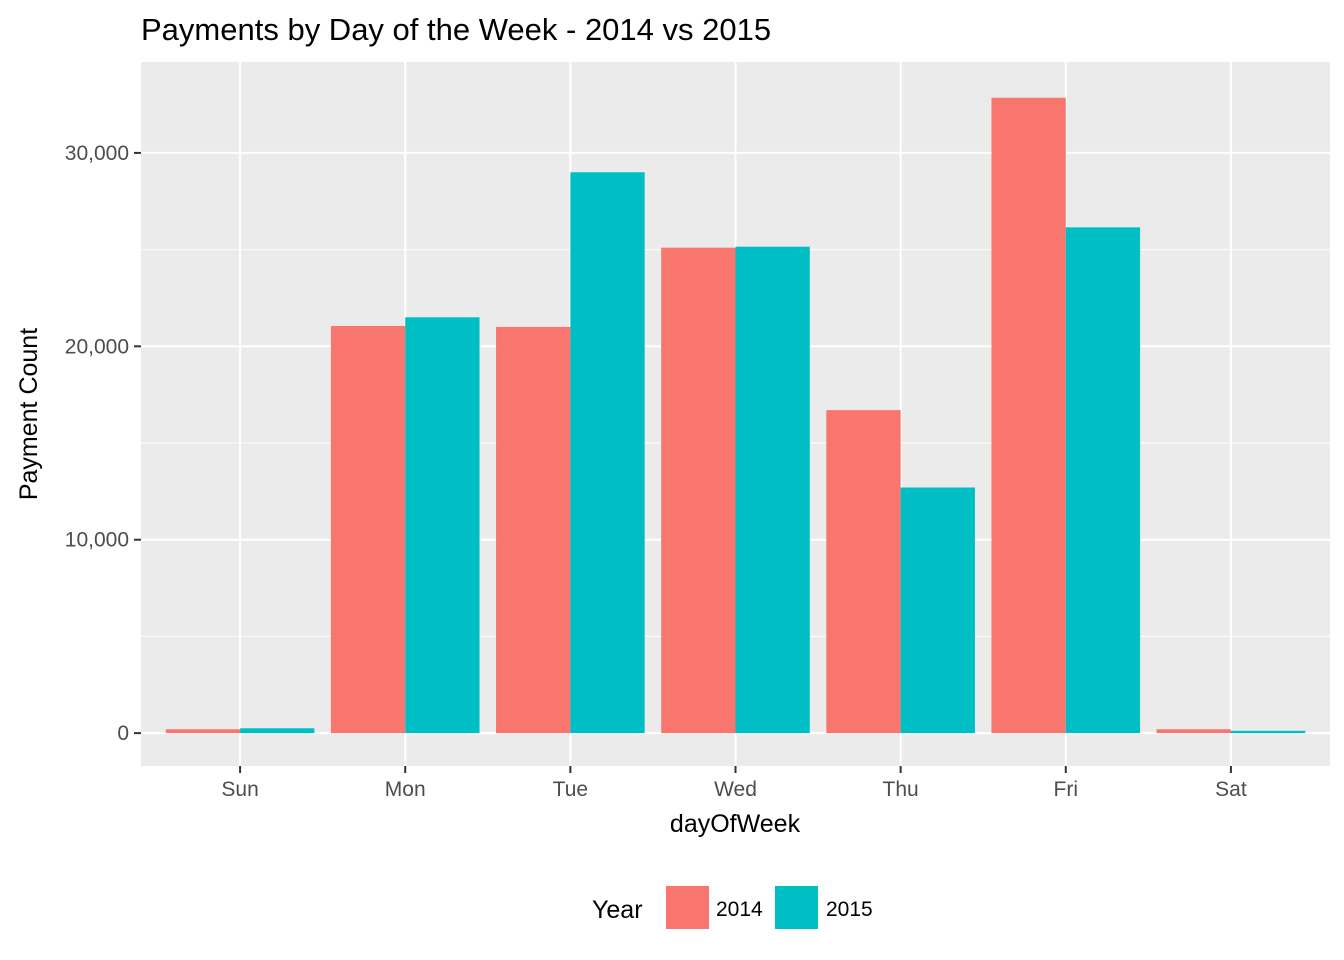  Describe the element at coordinates (442, 525) in the screenshot. I see `bar-2015-mon` at that location.